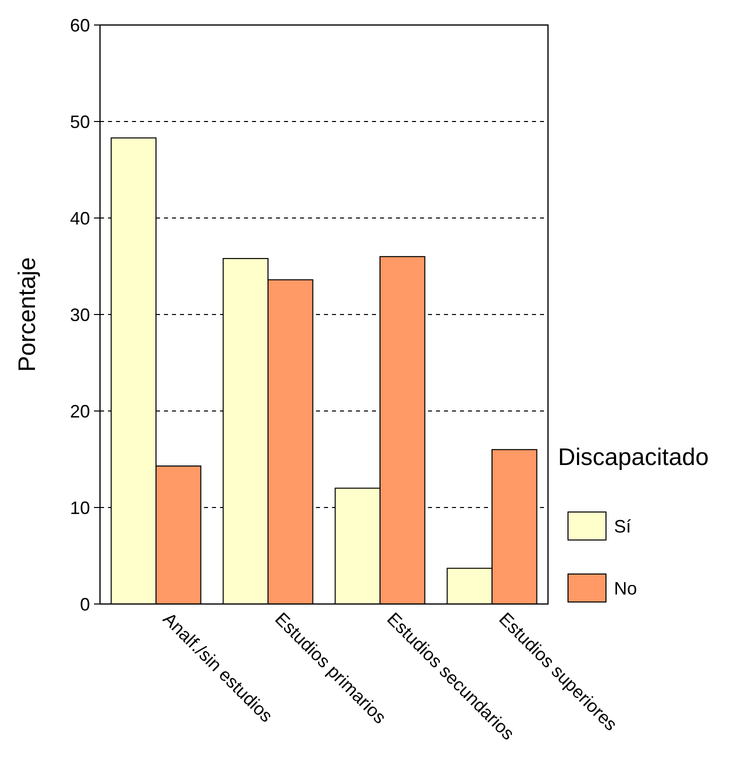  What do you see at coordinates (626, 588) in the screenshot?
I see `legend-label: No` at bounding box center [626, 588].